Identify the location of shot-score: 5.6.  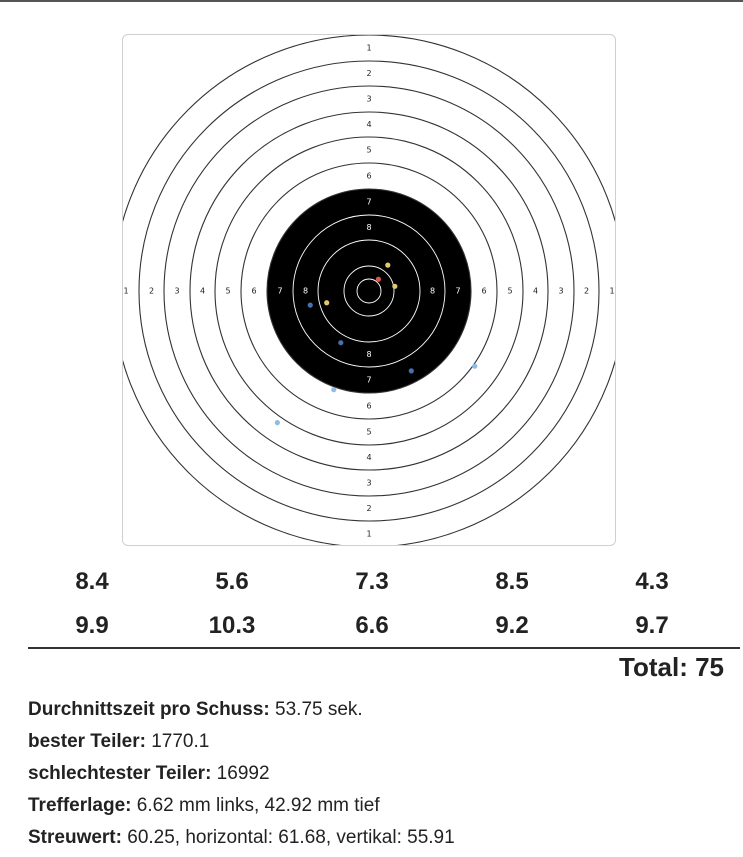
(232, 581).